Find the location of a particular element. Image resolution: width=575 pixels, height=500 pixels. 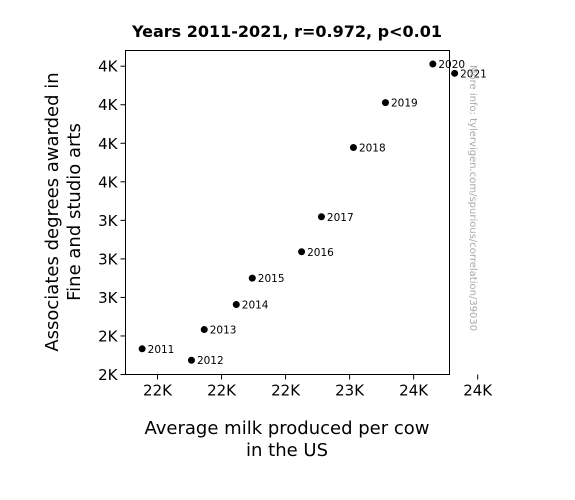

point-label-2014: 2014 is located at coordinates (255, 306).